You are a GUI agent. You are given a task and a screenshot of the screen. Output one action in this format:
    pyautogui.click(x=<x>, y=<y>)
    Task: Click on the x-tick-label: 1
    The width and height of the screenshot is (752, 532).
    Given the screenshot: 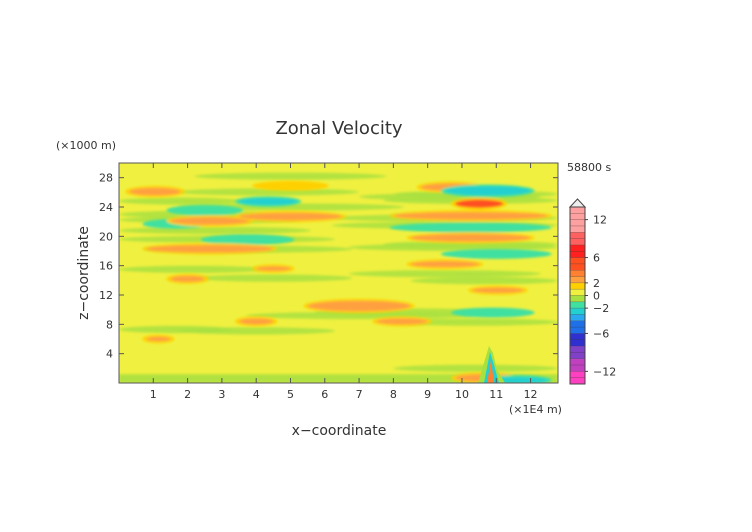 What is the action you would take?
    pyautogui.click(x=153, y=394)
    